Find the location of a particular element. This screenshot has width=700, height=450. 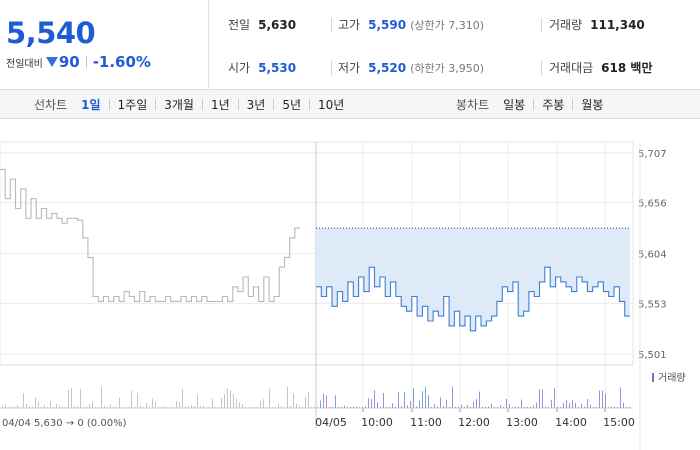

tab-1week: 1주일 is located at coordinates (132, 105).